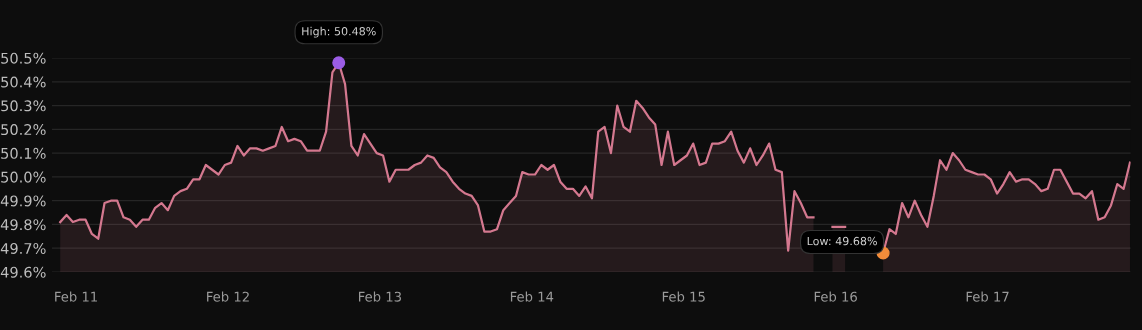 This screenshot has width=1142, height=330. What do you see at coordinates (23, 177) in the screenshot?
I see `y-tick-label: 50.0%` at bounding box center [23, 177].